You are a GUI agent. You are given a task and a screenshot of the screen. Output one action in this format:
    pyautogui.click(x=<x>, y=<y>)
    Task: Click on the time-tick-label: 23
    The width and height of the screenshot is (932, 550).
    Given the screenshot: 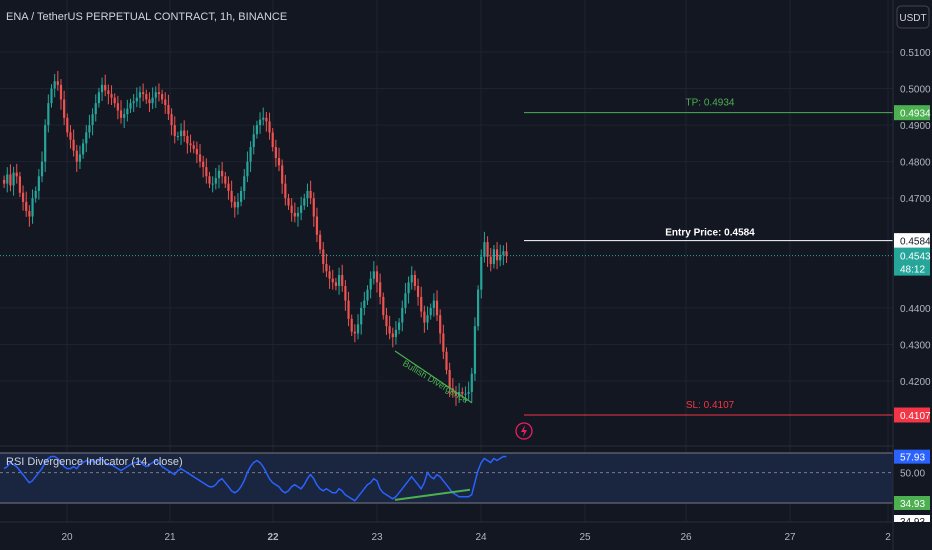 What is the action you would take?
    pyautogui.click(x=377, y=537)
    